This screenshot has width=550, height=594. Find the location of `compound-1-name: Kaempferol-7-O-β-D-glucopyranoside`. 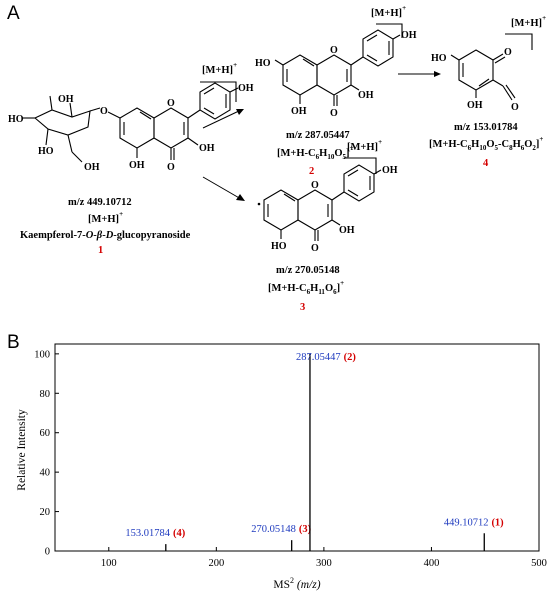

compound-1-name: Kaempferol-7-O-β-D-glucopyranoside is located at coordinates (105, 235).